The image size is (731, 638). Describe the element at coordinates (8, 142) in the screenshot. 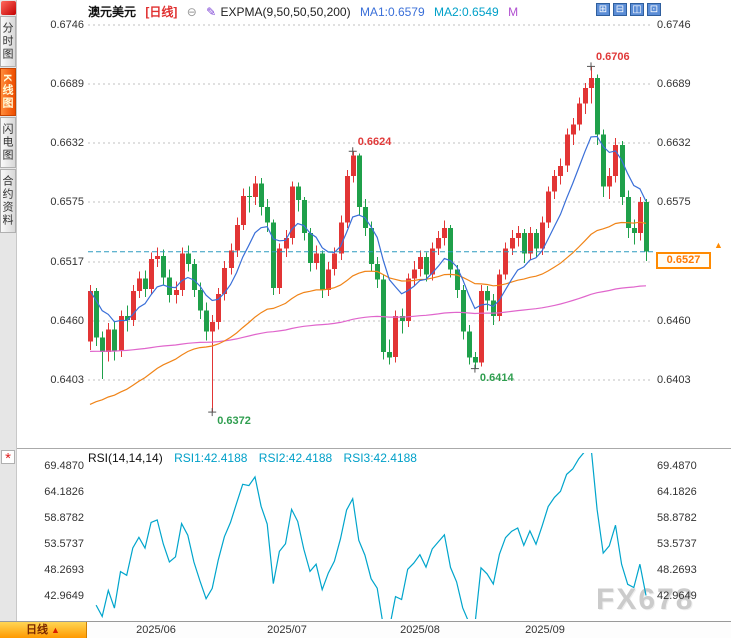

I see `sidebar-tab-flash-chart: 闪电图` at that location.